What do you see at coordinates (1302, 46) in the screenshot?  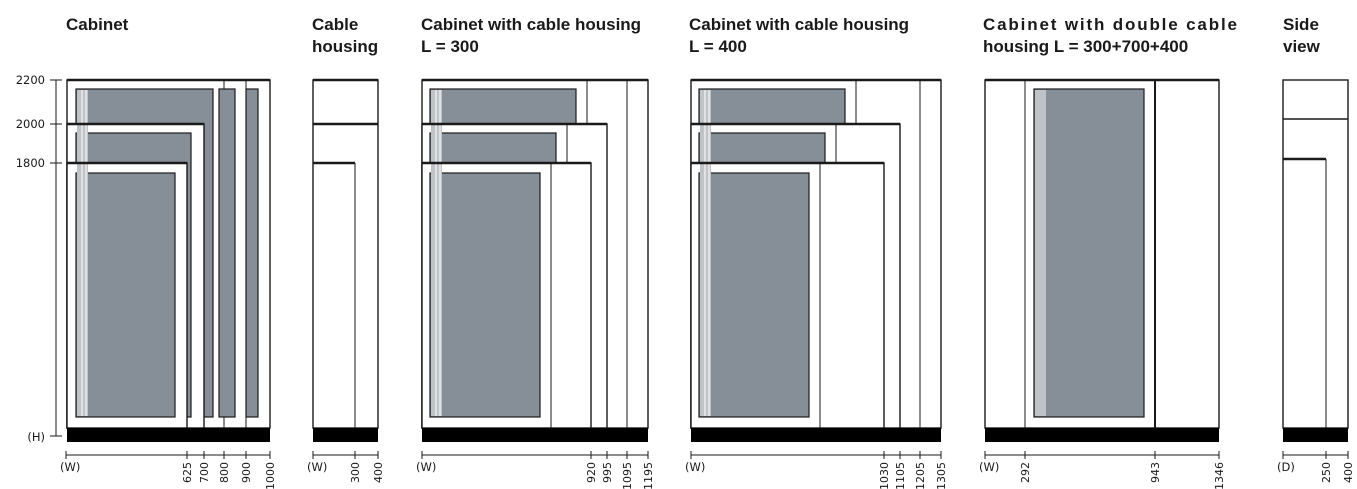 I see `title-side-view-line2: view` at bounding box center [1302, 46].